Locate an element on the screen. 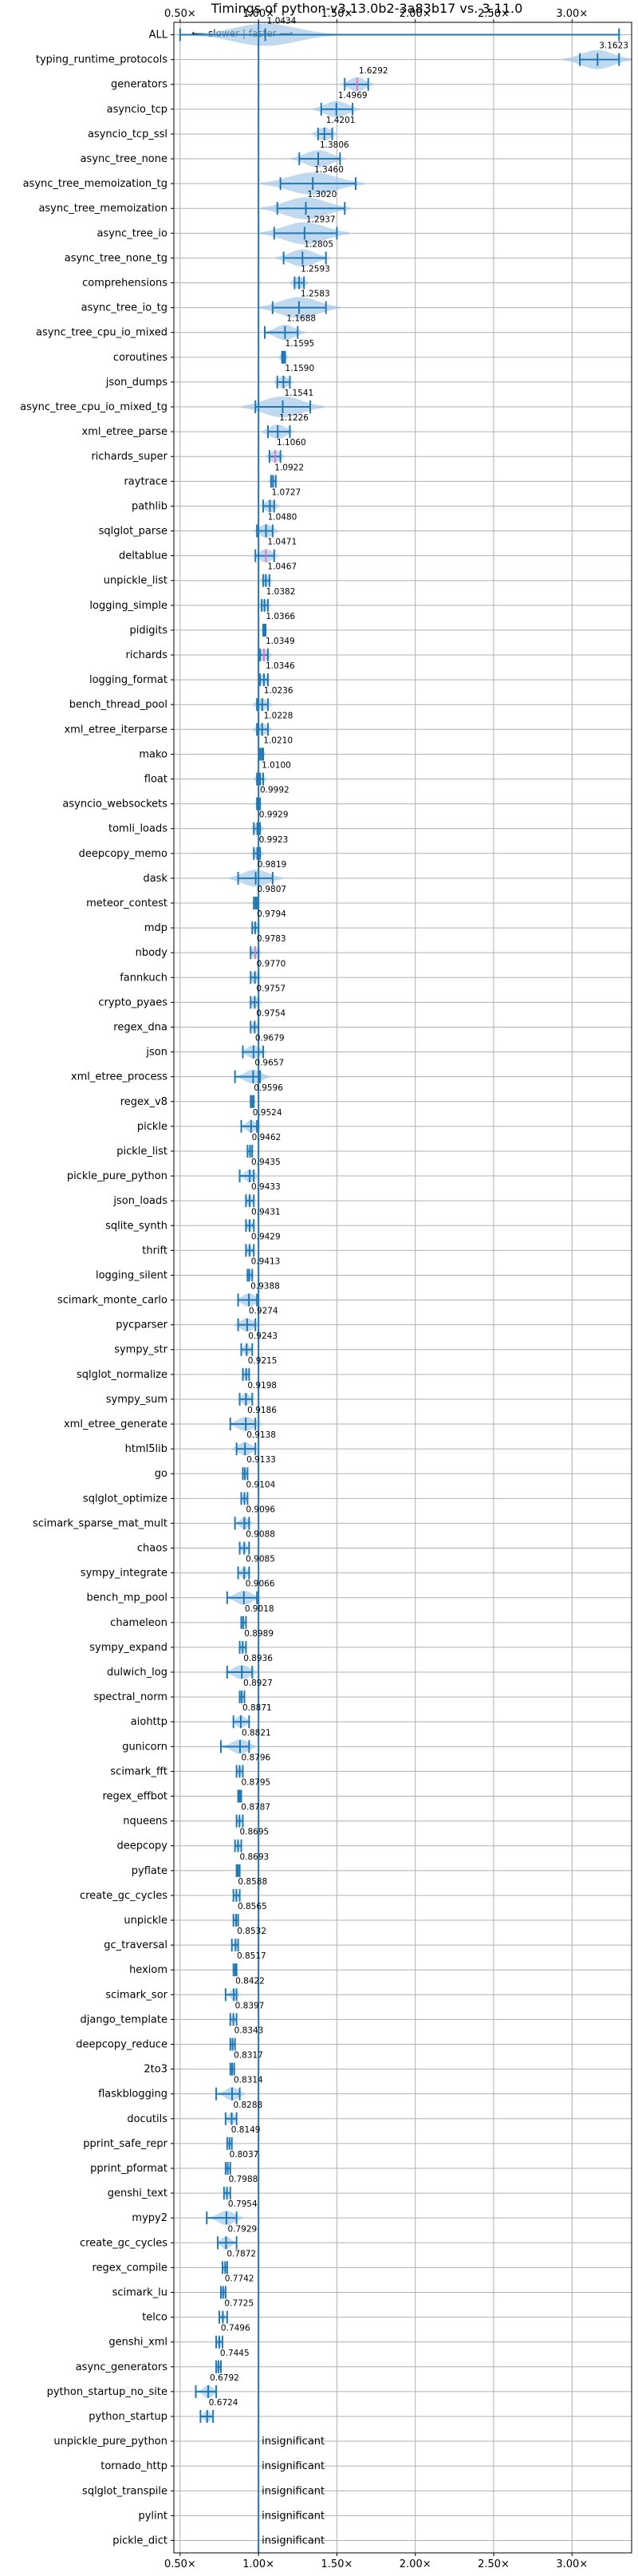 Image resolution: width=638 pixels, height=2576 pixels. value-label: 0.9770 is located at coordinates (271, 964).